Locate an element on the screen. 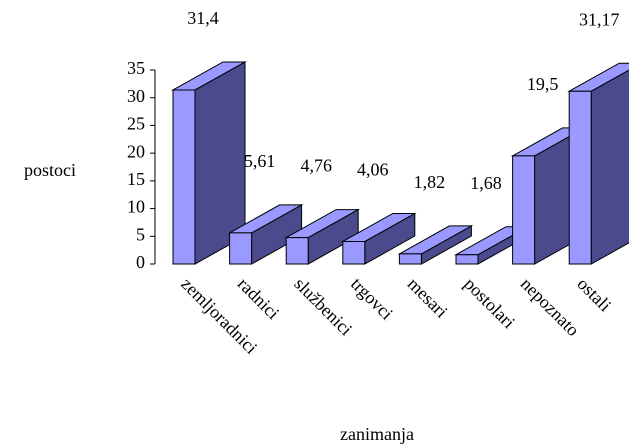 Image resolution: width=629 pixels, height=447 pixels. y-axis-label: postoci is located at coordinates (50, 170).